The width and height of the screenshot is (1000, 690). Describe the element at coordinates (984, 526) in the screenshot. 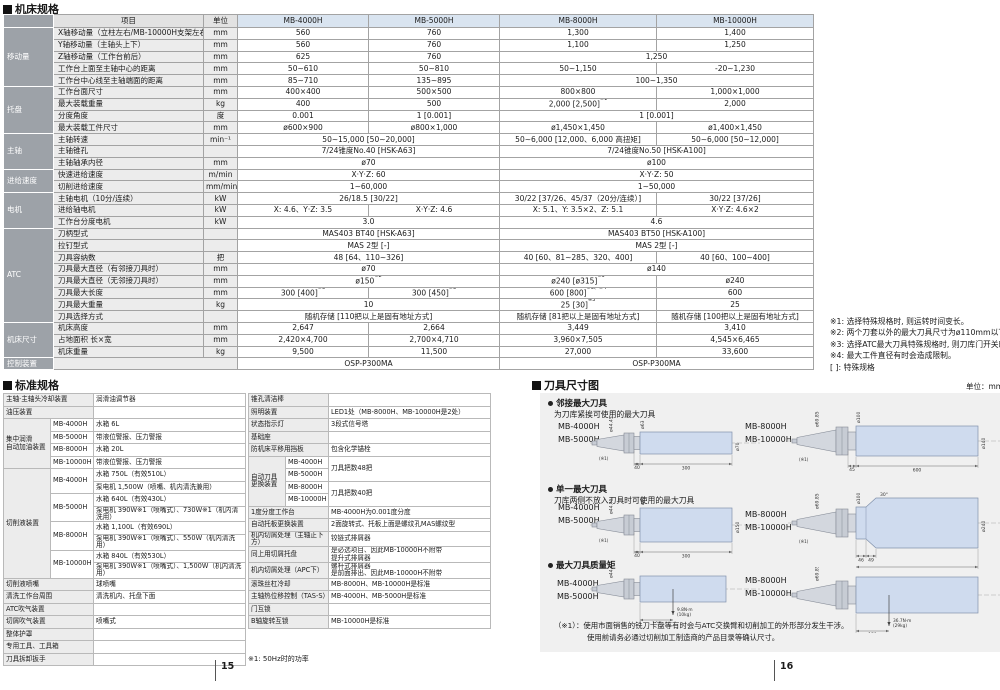

I see `dim-label: ø240` at that location.